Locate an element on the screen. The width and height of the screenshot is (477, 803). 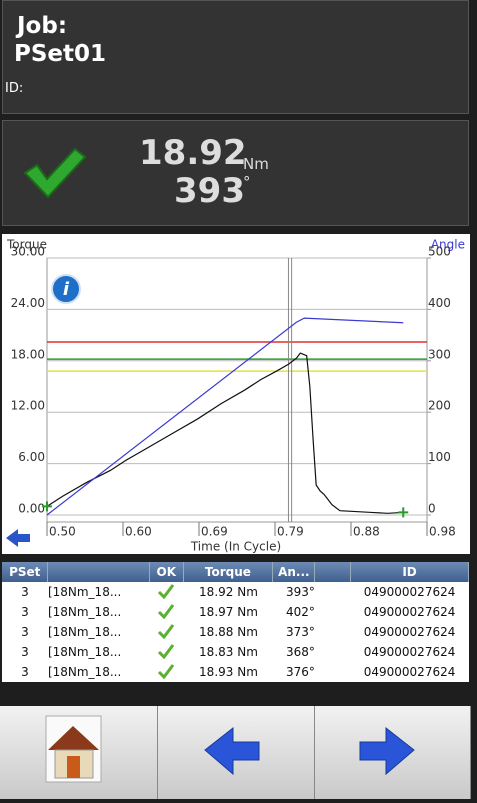
x-tick-label: 0.98 is located at coordinates (442, 532).